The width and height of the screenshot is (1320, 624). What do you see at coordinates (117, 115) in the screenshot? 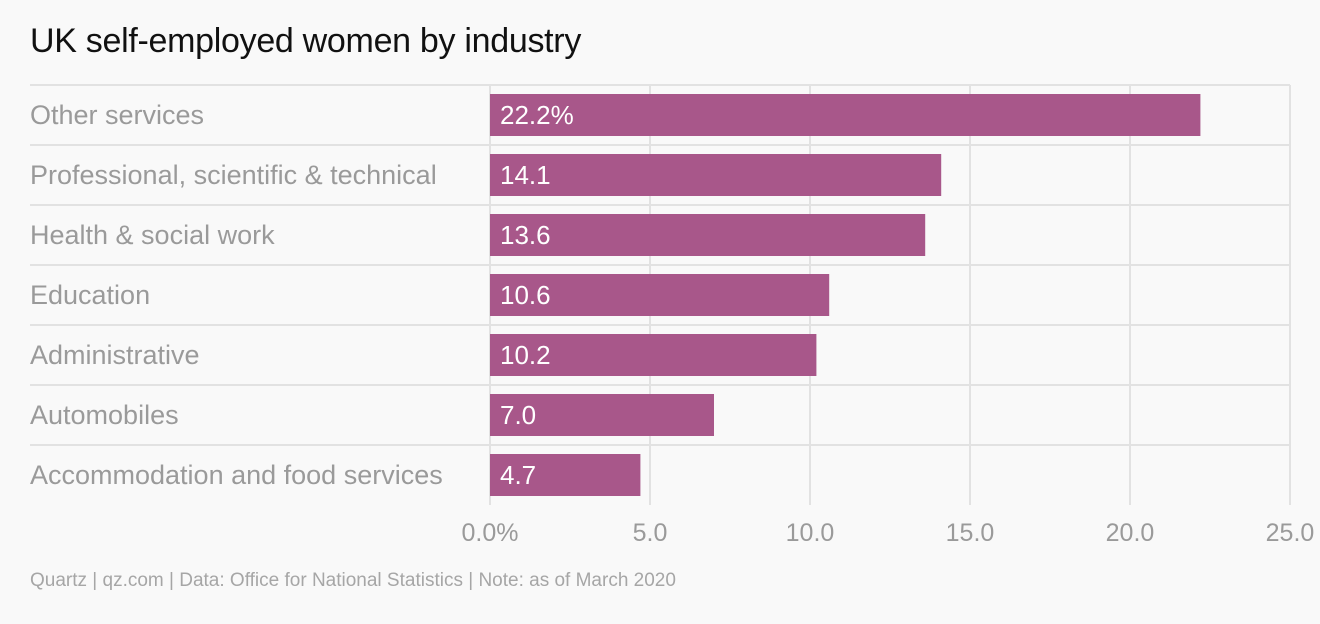
I see `category-label: Other services` at bounding box center [117, 115].